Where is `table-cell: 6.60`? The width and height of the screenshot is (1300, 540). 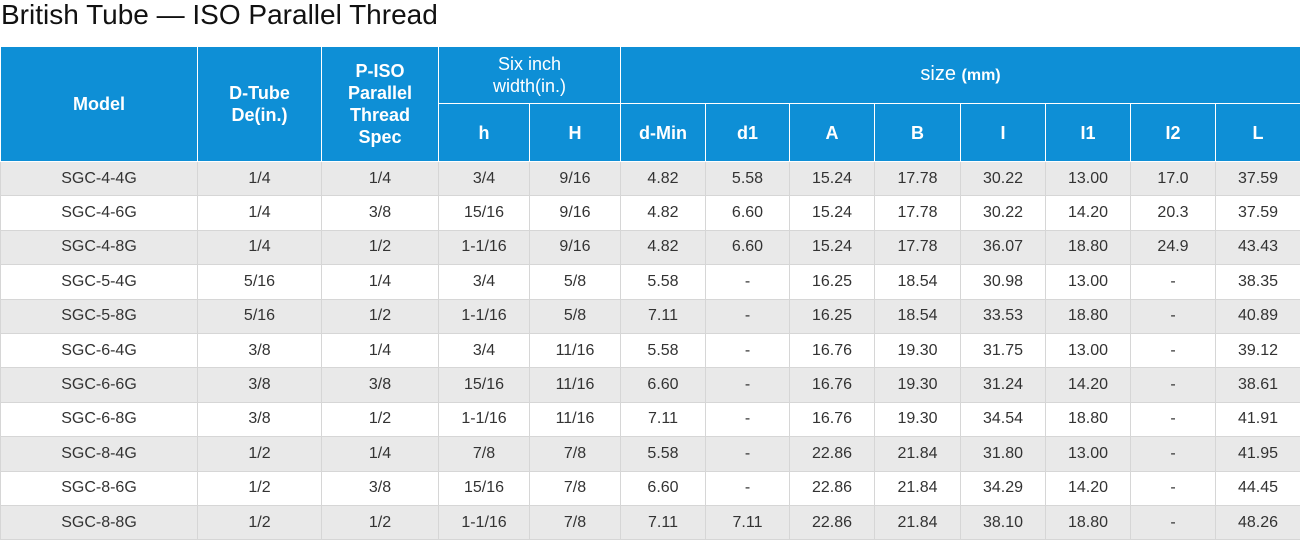 table-cell: 6.60 is located at coordinates (663, 385).